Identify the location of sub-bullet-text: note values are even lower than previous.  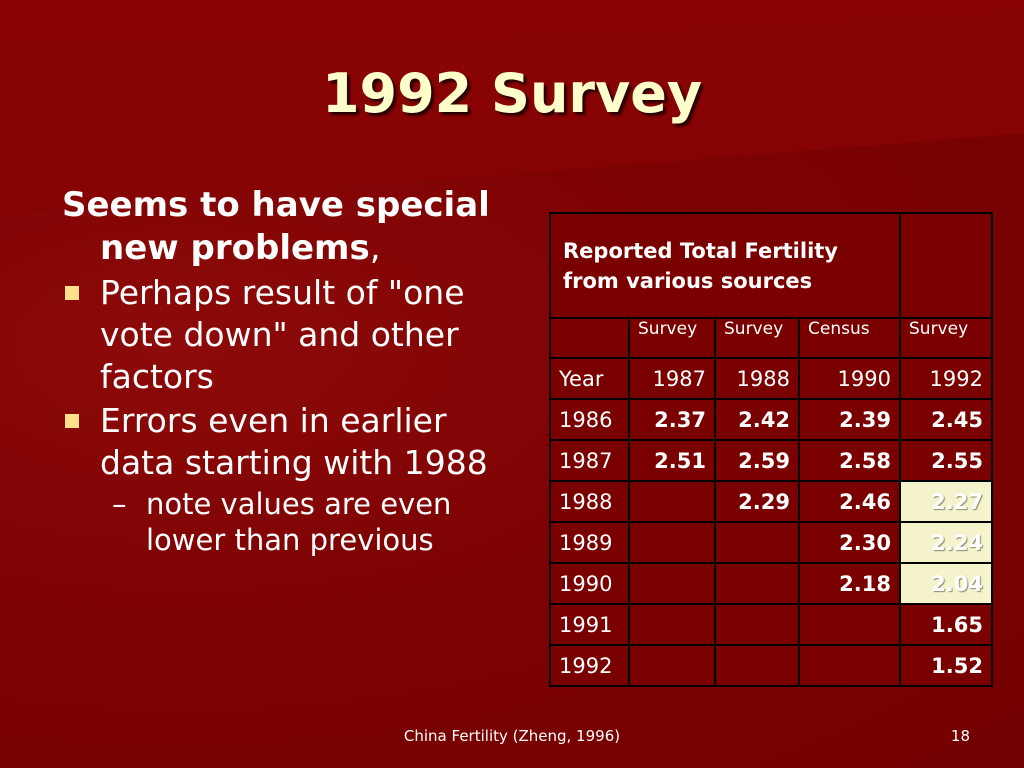
(299, 522).